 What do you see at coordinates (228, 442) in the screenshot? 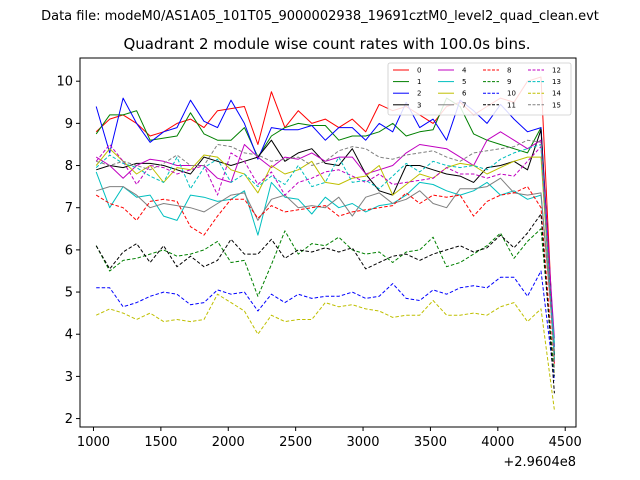
I see `x-tick-label: 2000` at bounding box center [228, 442].